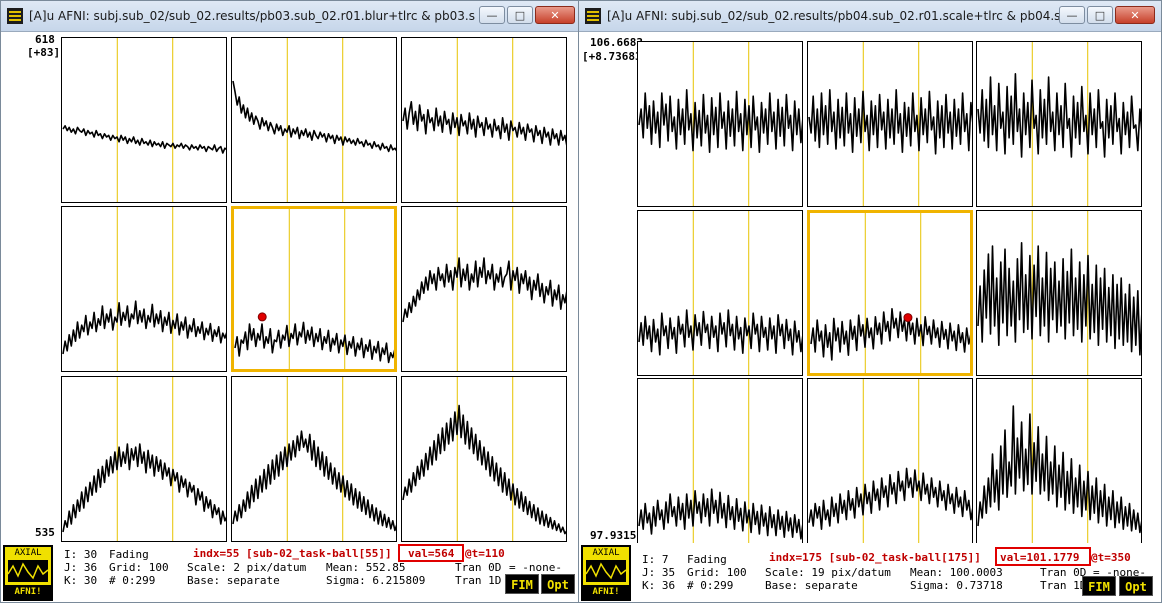 Image resolution: width=1162 pixels, height=603 pixels. Describe the element at coordinates (659, 572) in the screenshot. I see `coord-j: J: 35` at that location.